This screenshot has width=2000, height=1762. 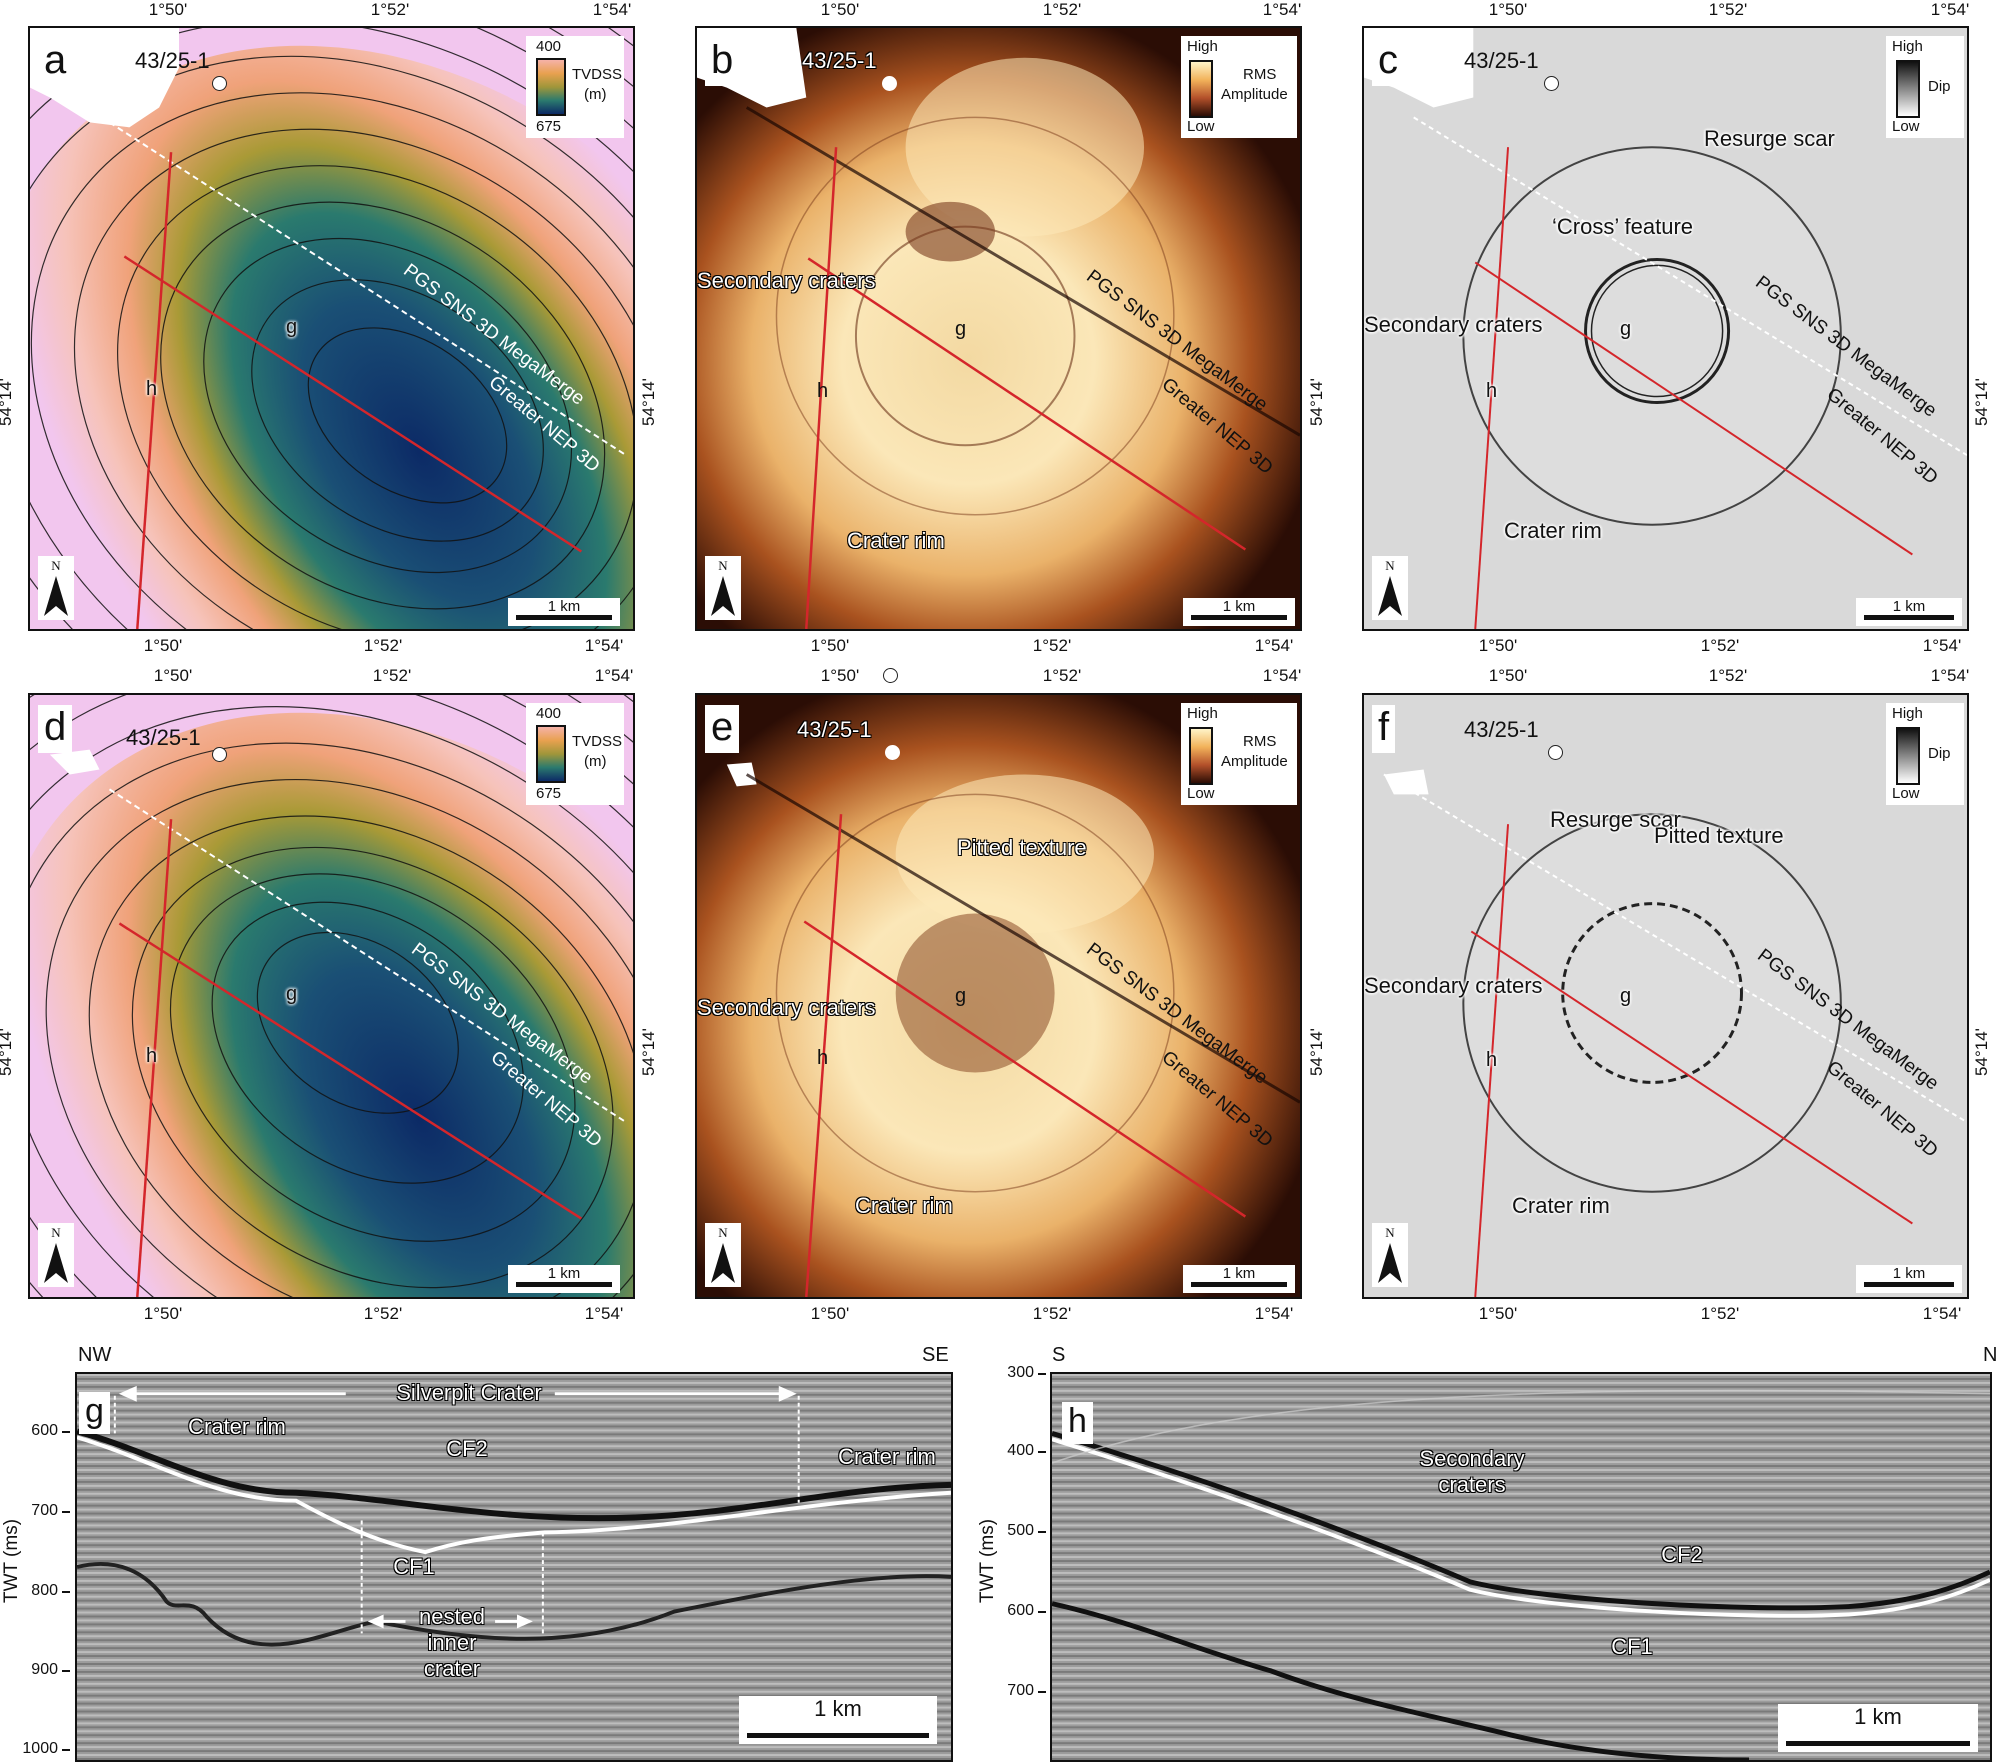 I want to click on y-tick: 300, so click(x=1018, y=1373).